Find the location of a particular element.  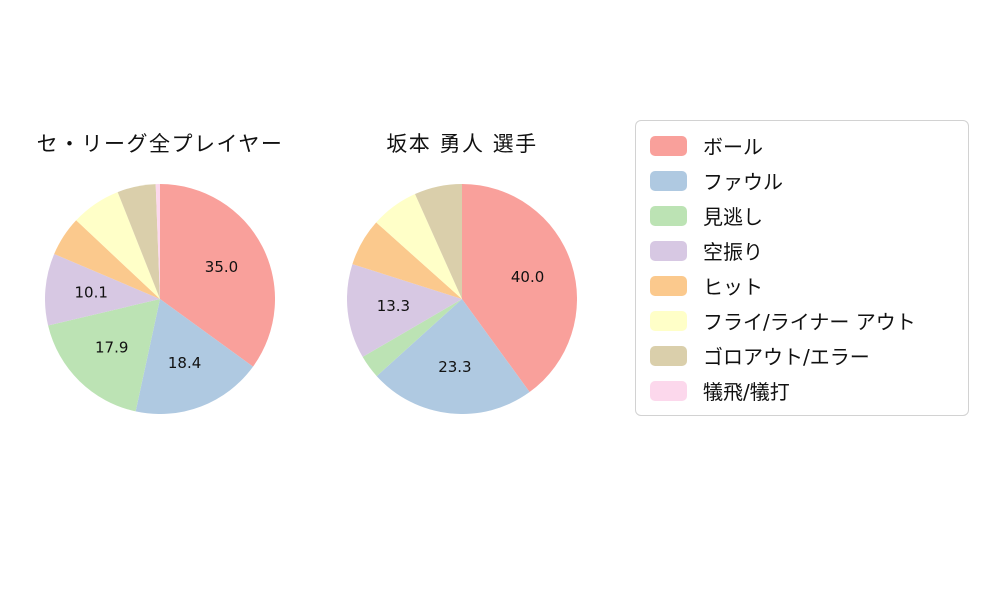

legend-item-6: ゴロアウト/エラー is located at coordinates (802, 355).